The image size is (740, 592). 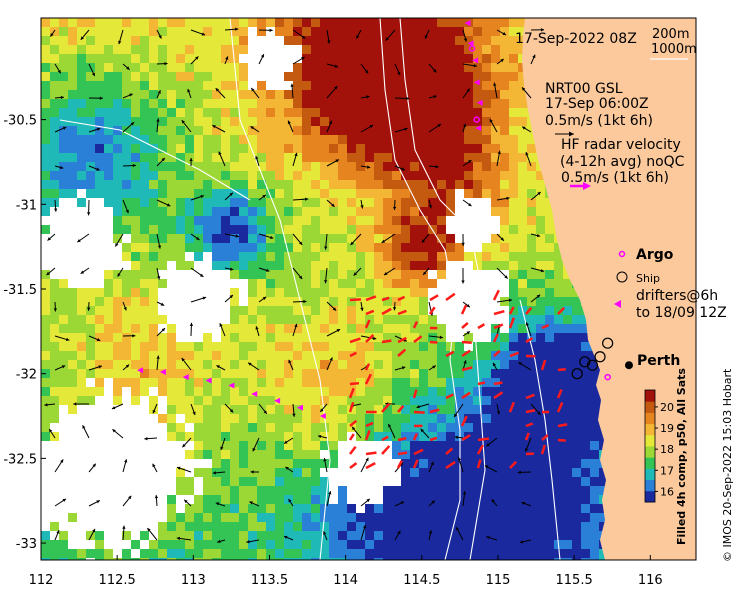 I want to click on x-tick-label: 113.5, so click(x=269, y=580).